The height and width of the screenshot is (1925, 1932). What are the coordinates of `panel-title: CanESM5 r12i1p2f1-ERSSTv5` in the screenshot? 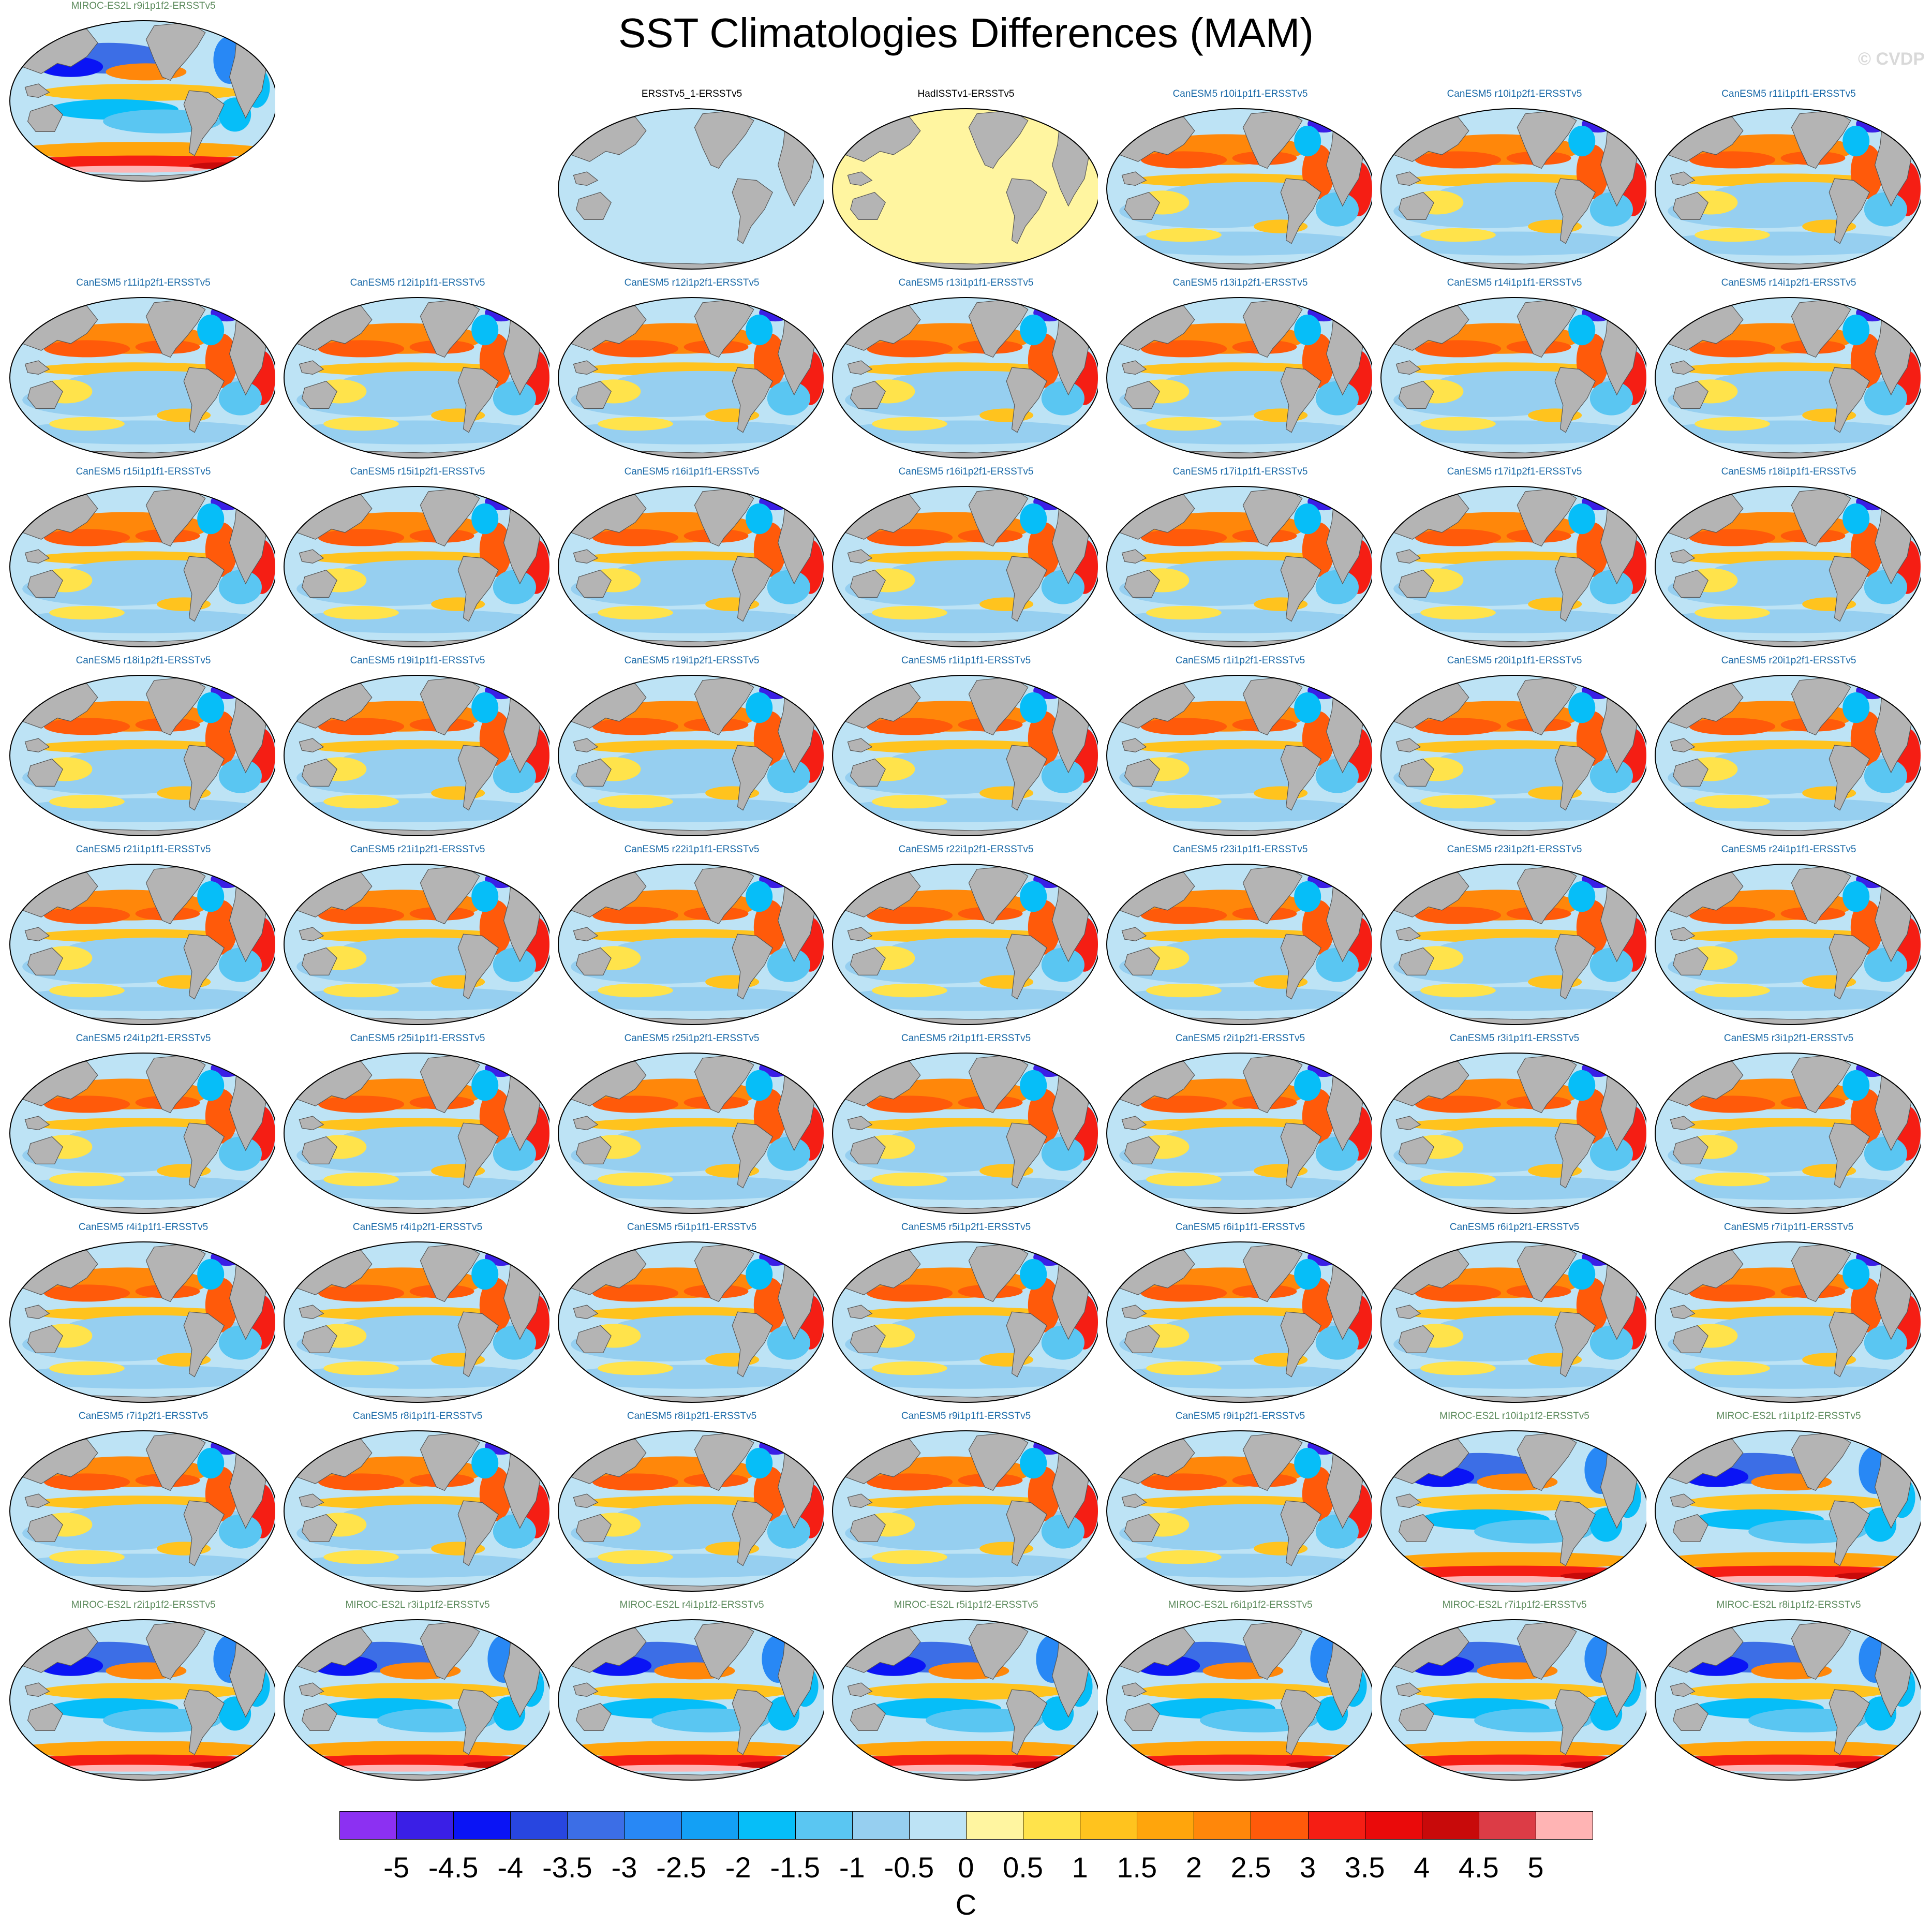 It's located at (692, 282).